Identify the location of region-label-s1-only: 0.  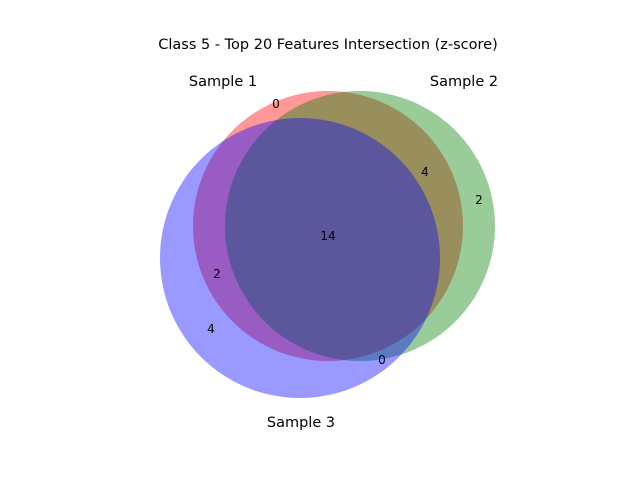
(276, 104).